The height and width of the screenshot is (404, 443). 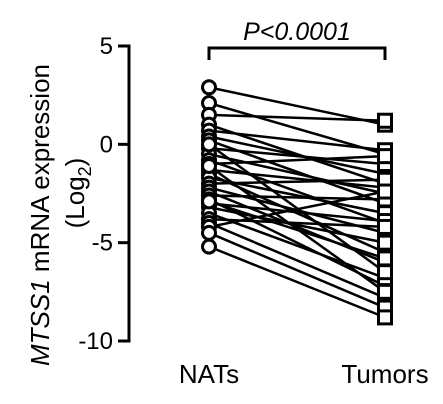 I want to click on p-value-label: P<0.0001, so click(x=297, y=32).